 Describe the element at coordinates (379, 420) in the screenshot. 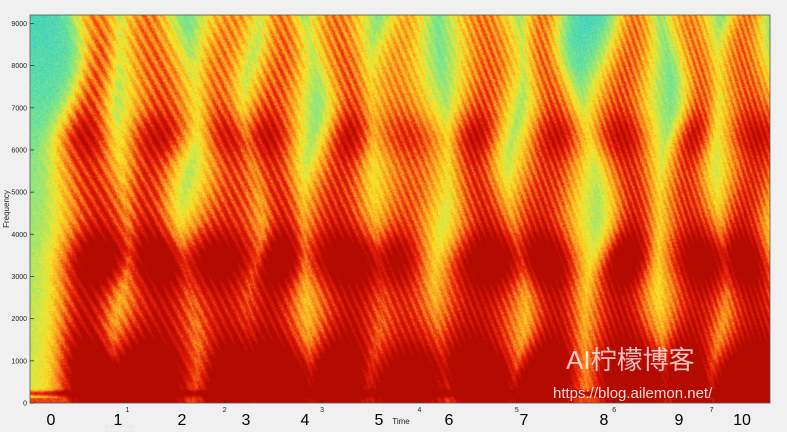

I see `digit-label: 5` at that location.